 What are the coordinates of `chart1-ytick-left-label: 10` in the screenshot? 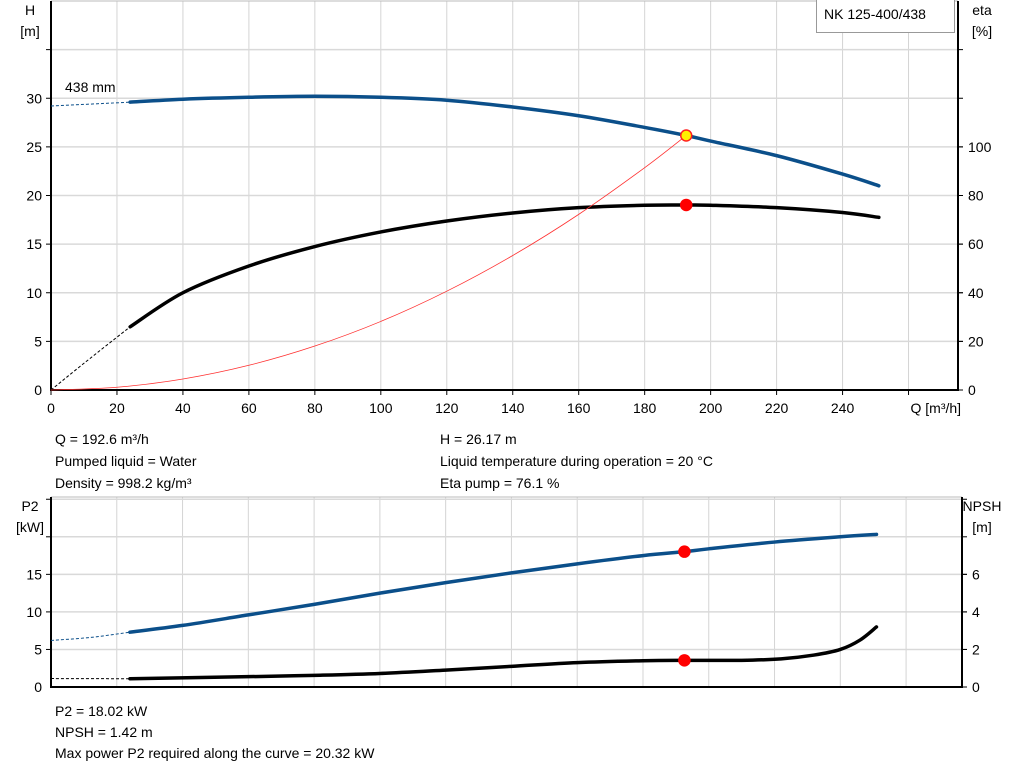 It's located at (34, 612).